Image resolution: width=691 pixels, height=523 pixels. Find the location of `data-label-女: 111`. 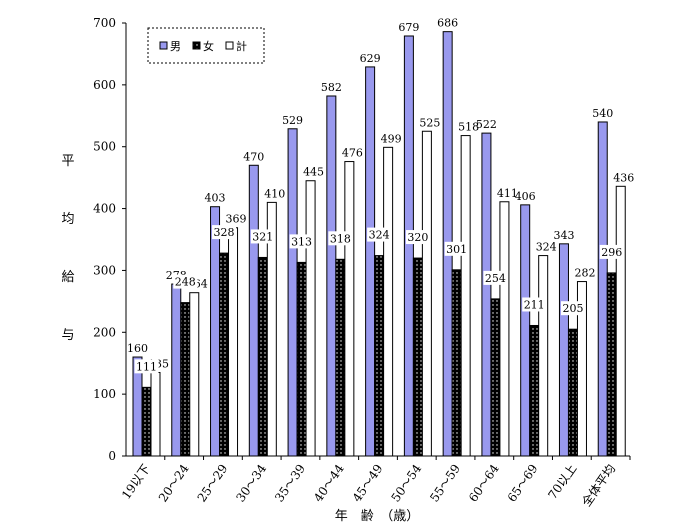

data-label-女: 111 is located at coordinates (146, 366).